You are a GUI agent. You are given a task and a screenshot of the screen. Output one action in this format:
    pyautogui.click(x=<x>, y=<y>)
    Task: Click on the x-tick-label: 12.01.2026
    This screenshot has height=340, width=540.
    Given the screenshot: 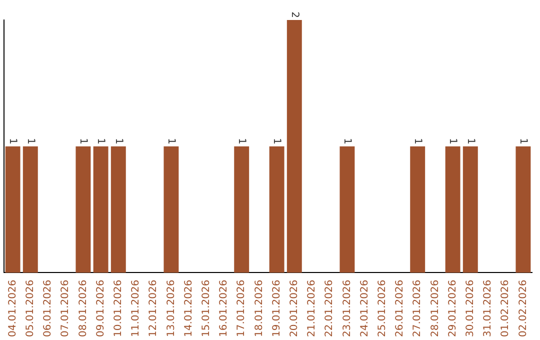 What is the action you would take?
    pyautogui.click(x=154, y=309)
    